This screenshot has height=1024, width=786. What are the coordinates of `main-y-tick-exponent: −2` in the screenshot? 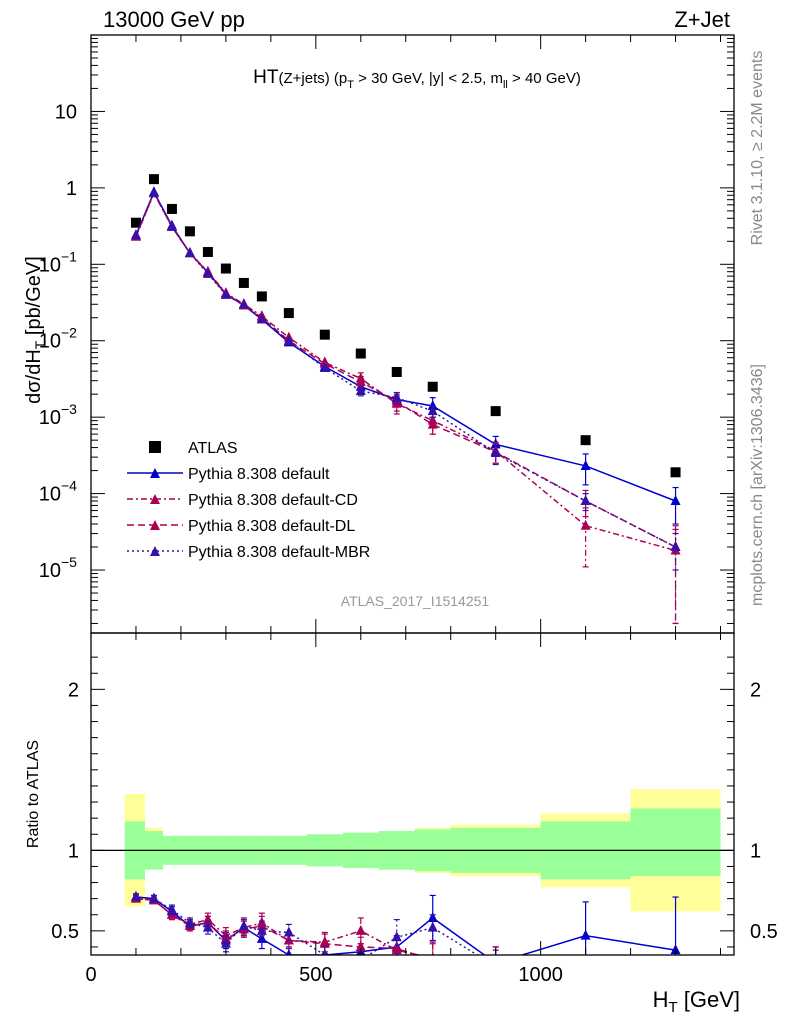 It's located at (69, 333).